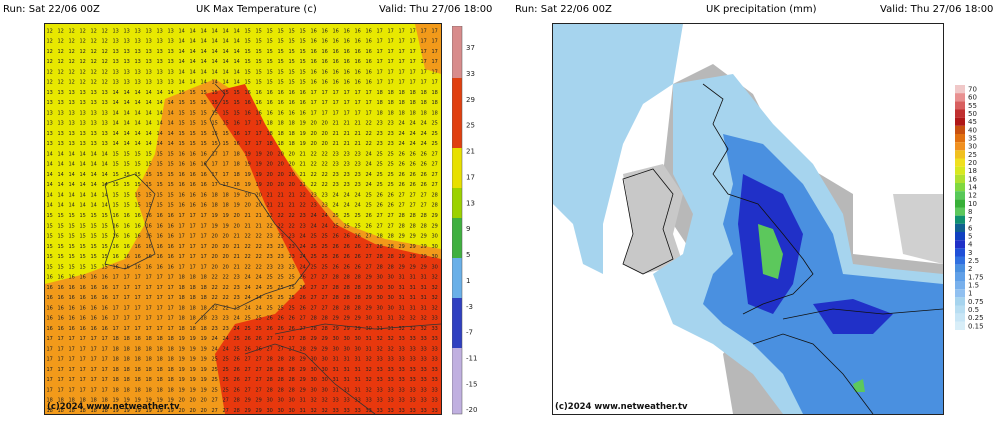 Image resolution: width=1000 pixels, height=427 pixels. Describe the element at coordinates (972, 171) in the screenshot. I see `precip-legend-label: 18` at that location.